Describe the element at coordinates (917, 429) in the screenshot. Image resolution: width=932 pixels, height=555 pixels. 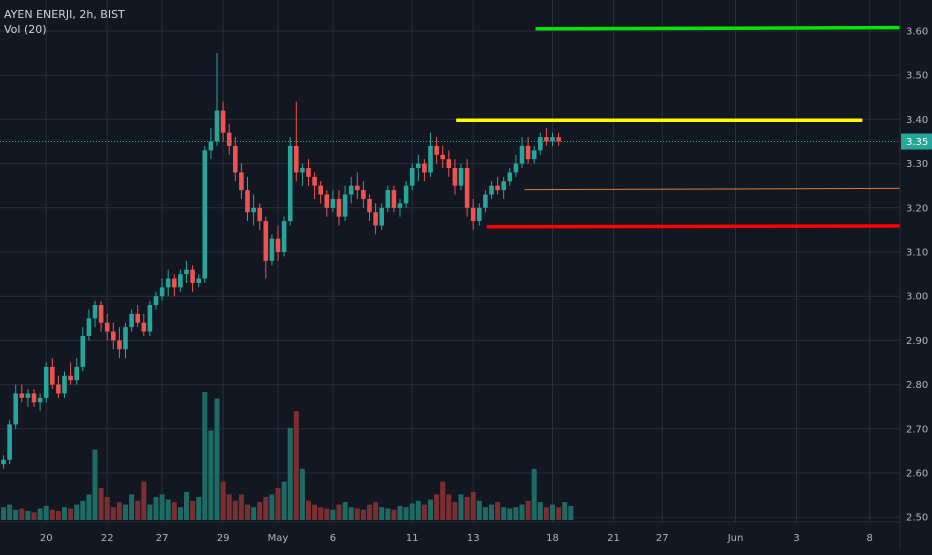
I see `price-tick-label: 2.70` at that location.